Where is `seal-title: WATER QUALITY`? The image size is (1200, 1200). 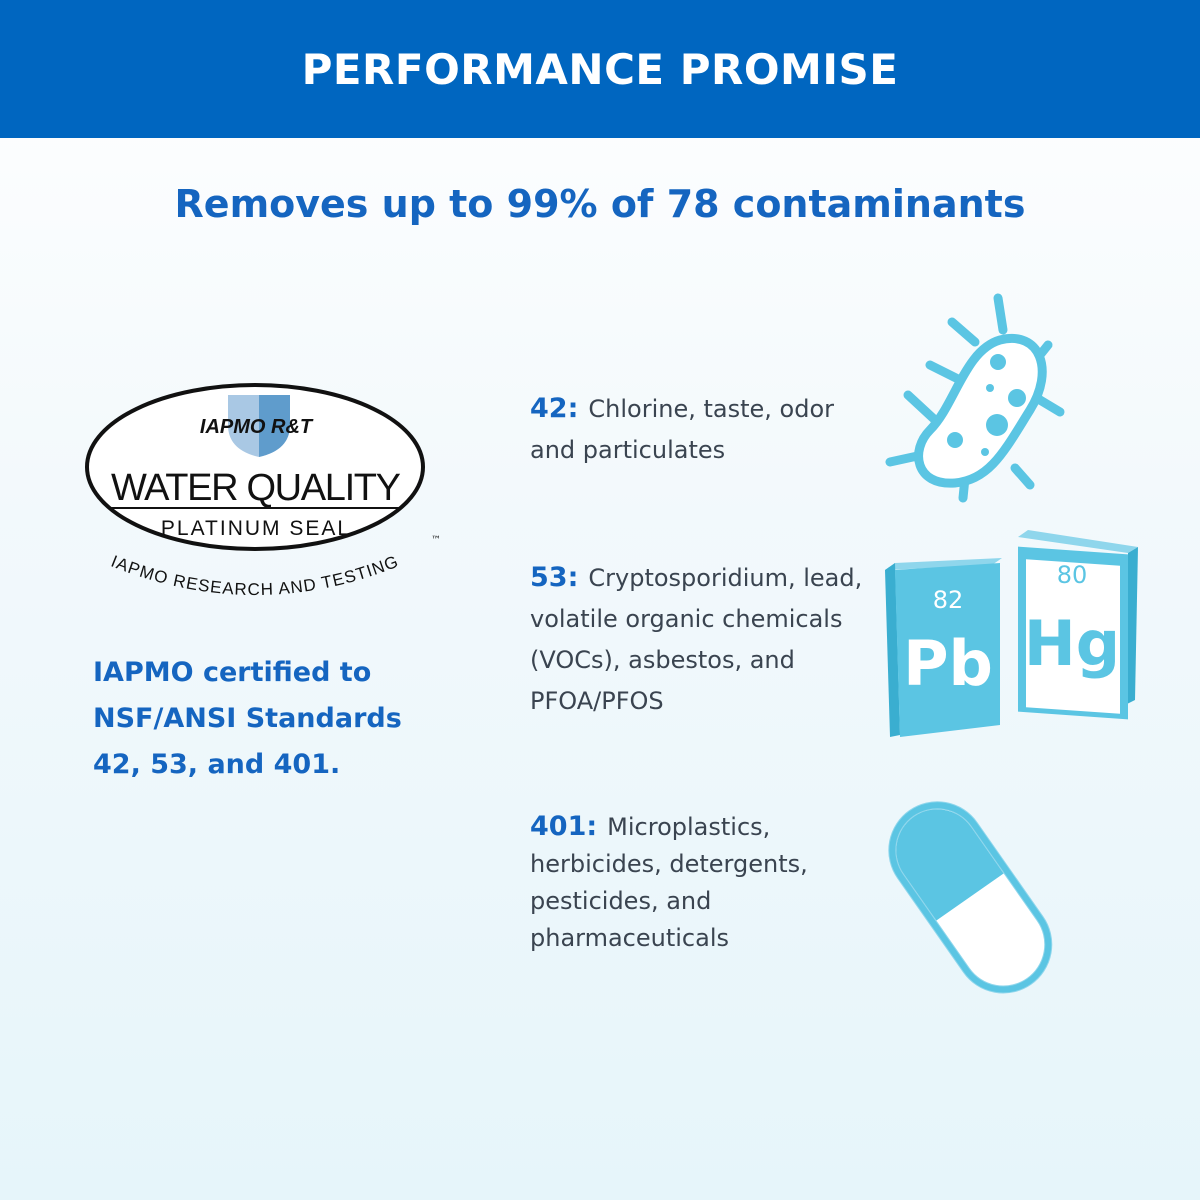 seal-title: WATER QUALITY is located at coordinates (256, 488).